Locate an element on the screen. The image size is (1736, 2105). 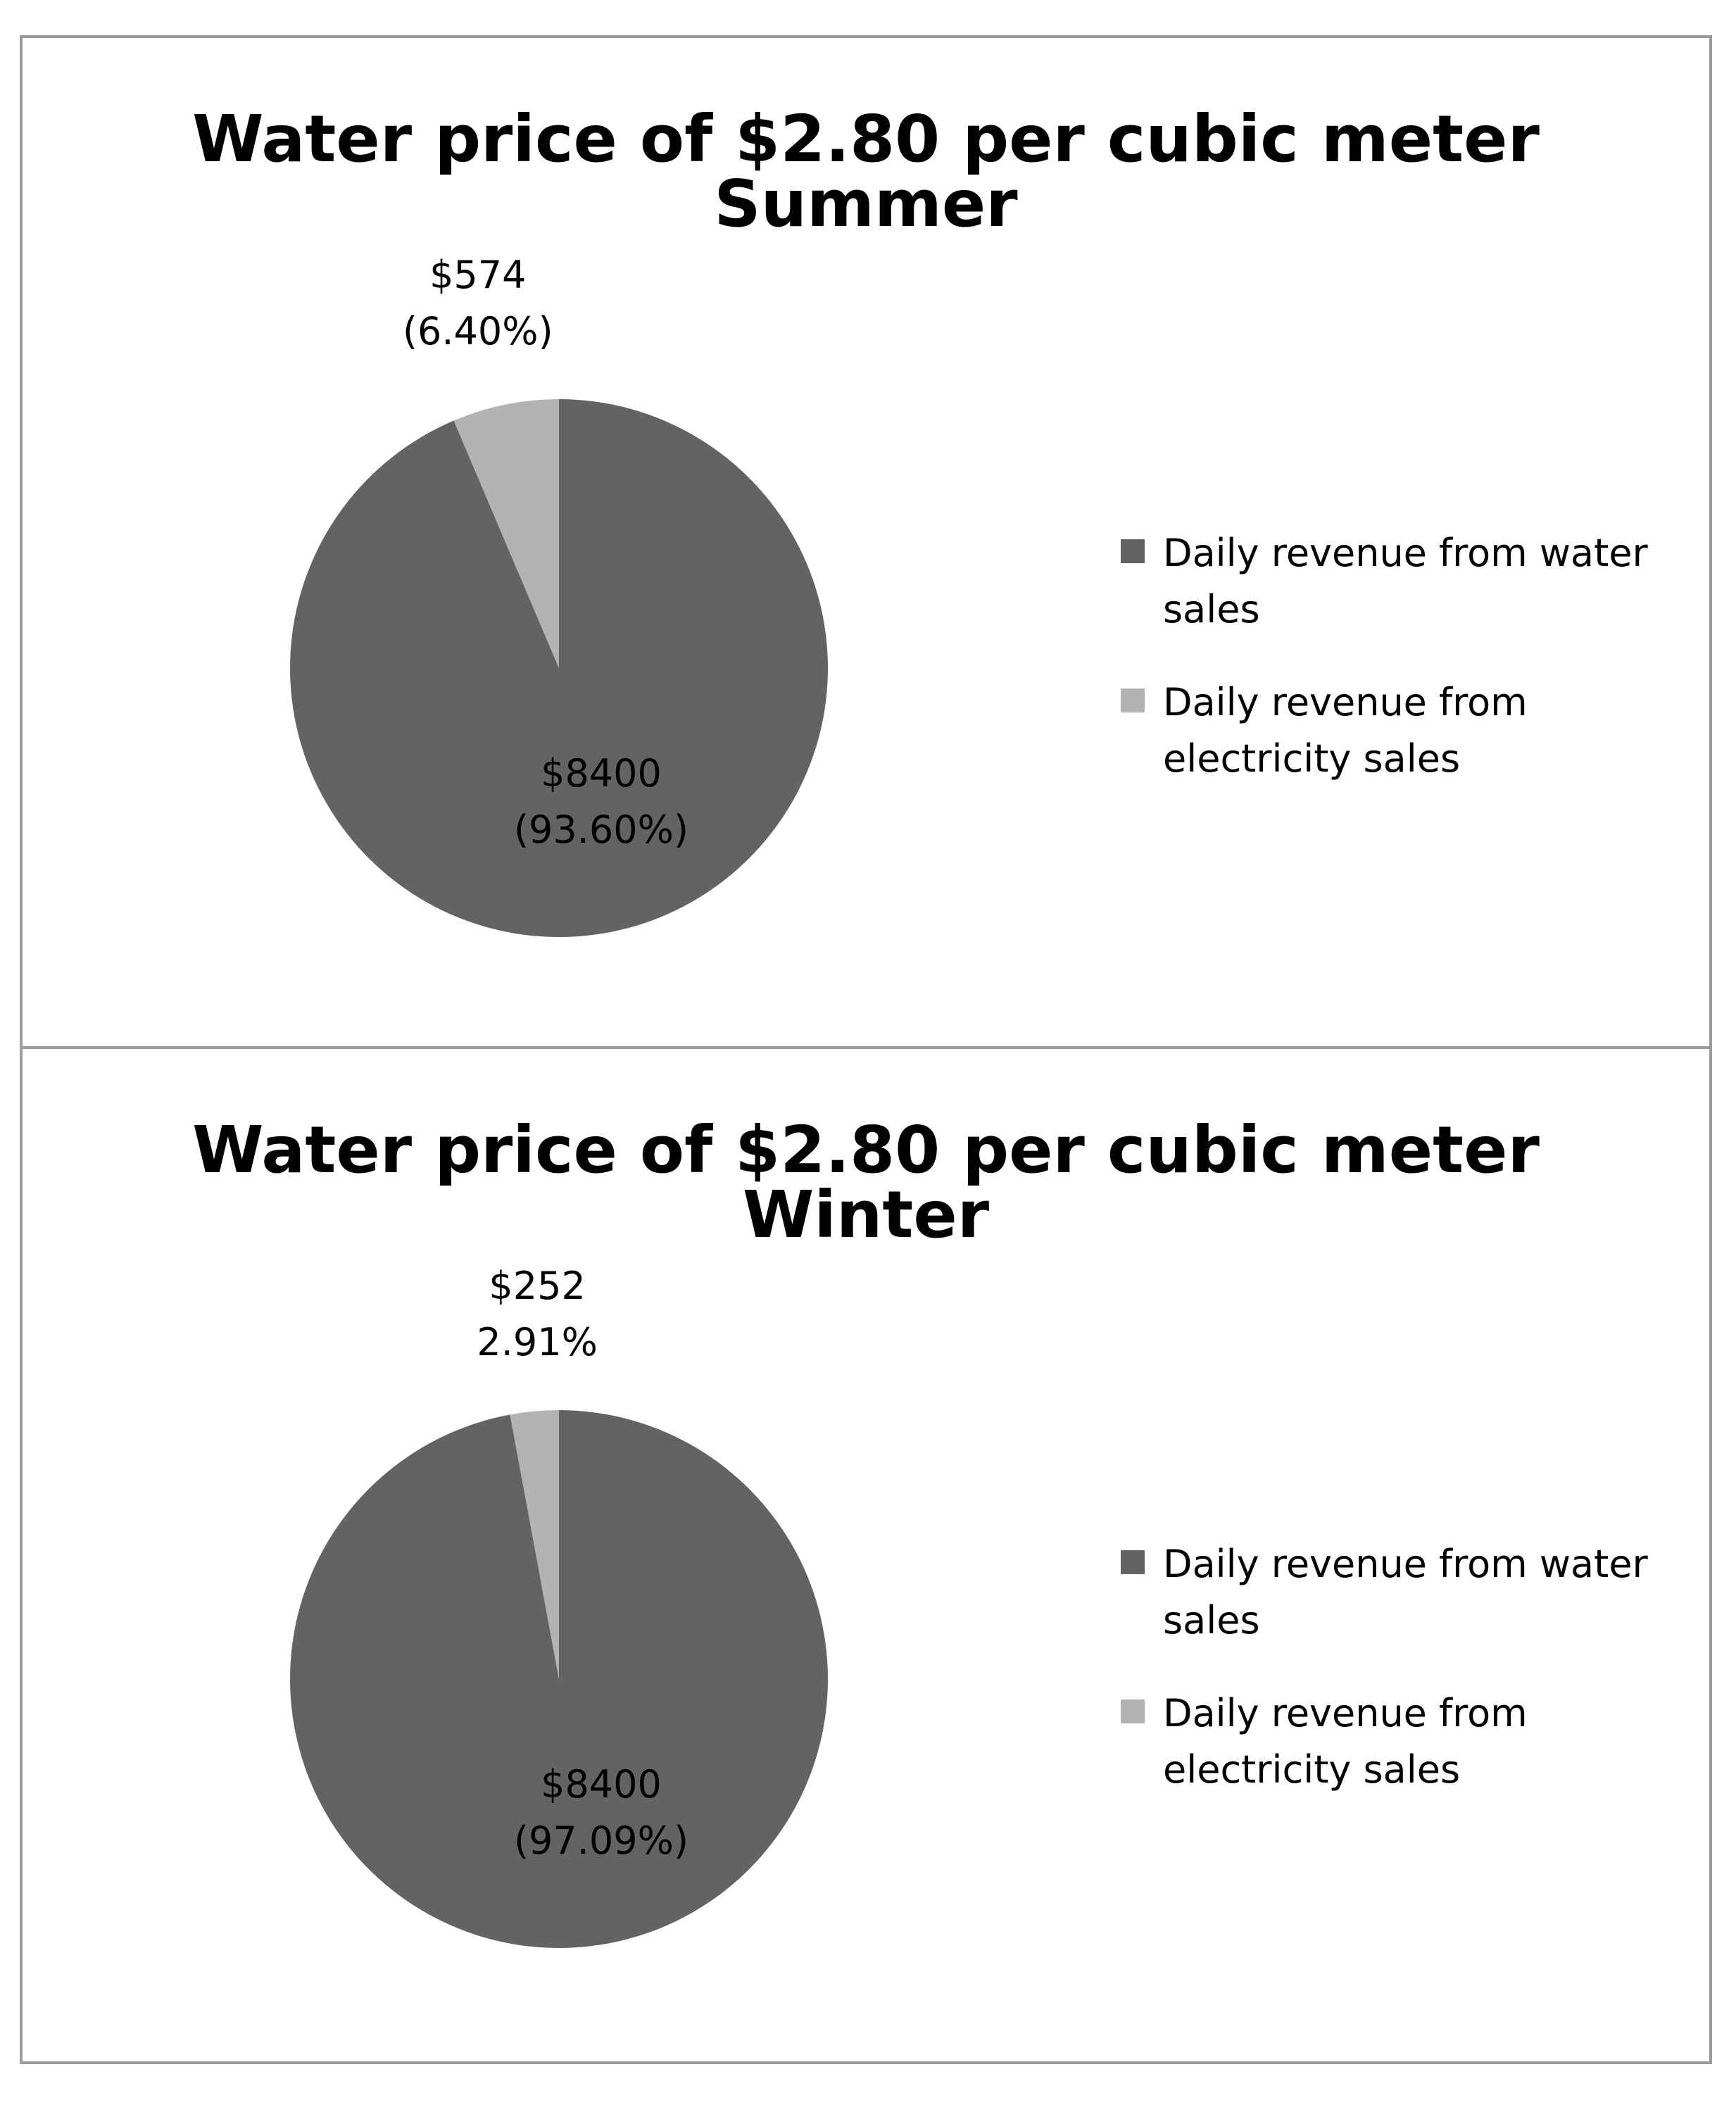
legend-label-electricity-summer-2: electricity sales is located at coordinates (1311, 759).